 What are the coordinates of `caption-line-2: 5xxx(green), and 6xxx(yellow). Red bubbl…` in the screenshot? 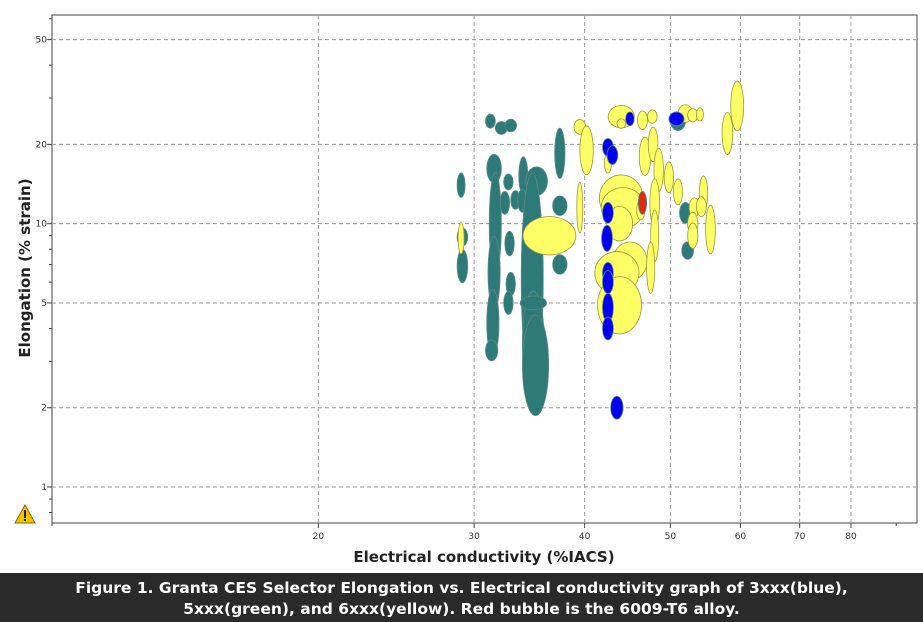 It's located at (461, 609).